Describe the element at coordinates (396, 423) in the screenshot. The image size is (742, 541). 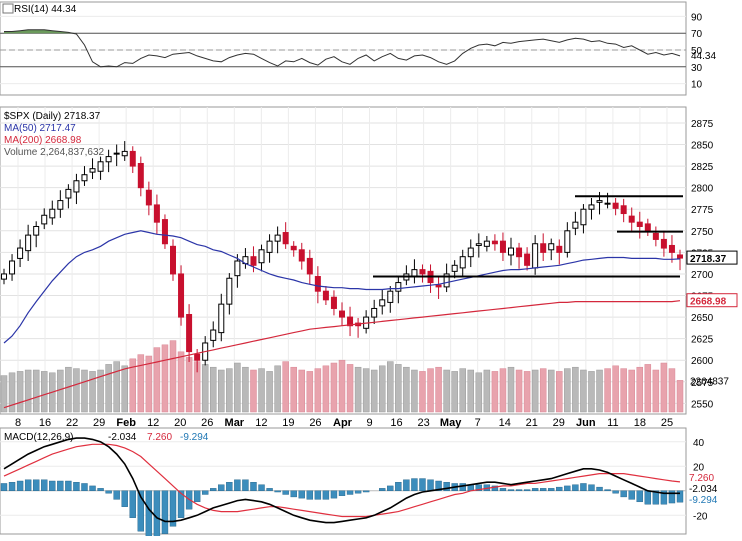
I see `x-axis-label: 16` at that location.